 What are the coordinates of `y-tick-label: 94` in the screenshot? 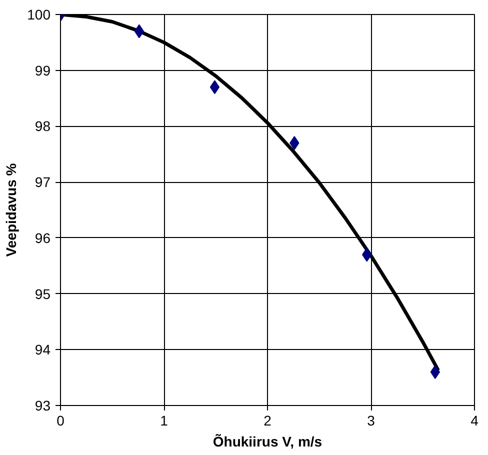 It's located at (42, 350).